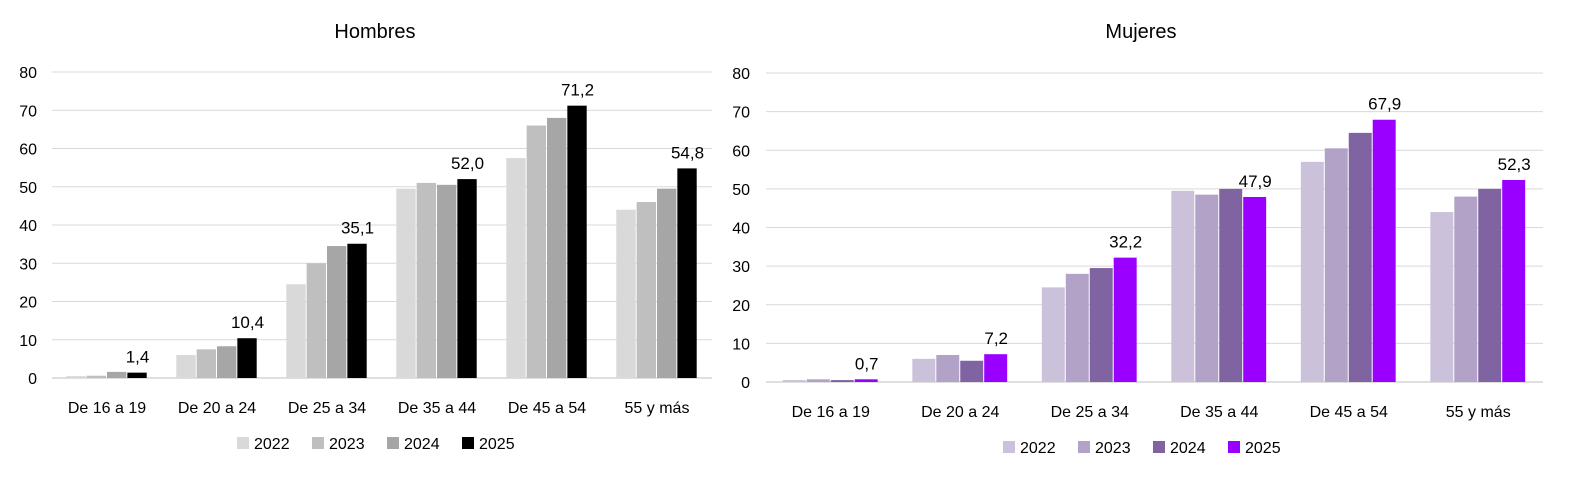  Describe the element at coordinates (1384, 104) in the screenshot. I see `data-label: 67,9` at that location.